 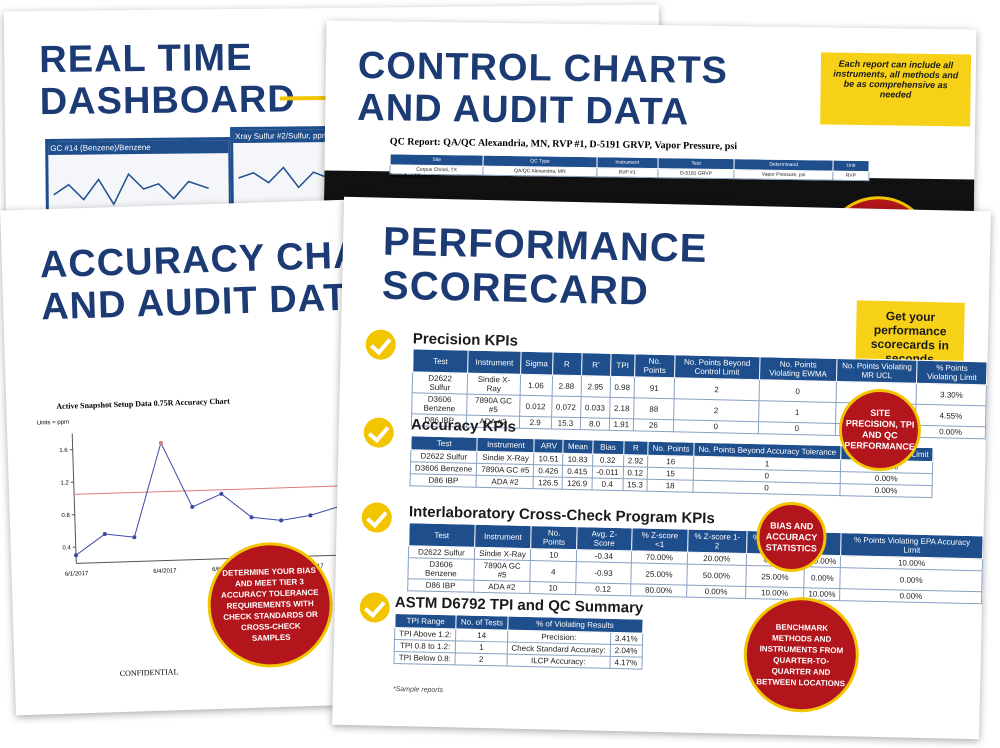 I want to click on cell: 0.426, so click(x=548, y=471).